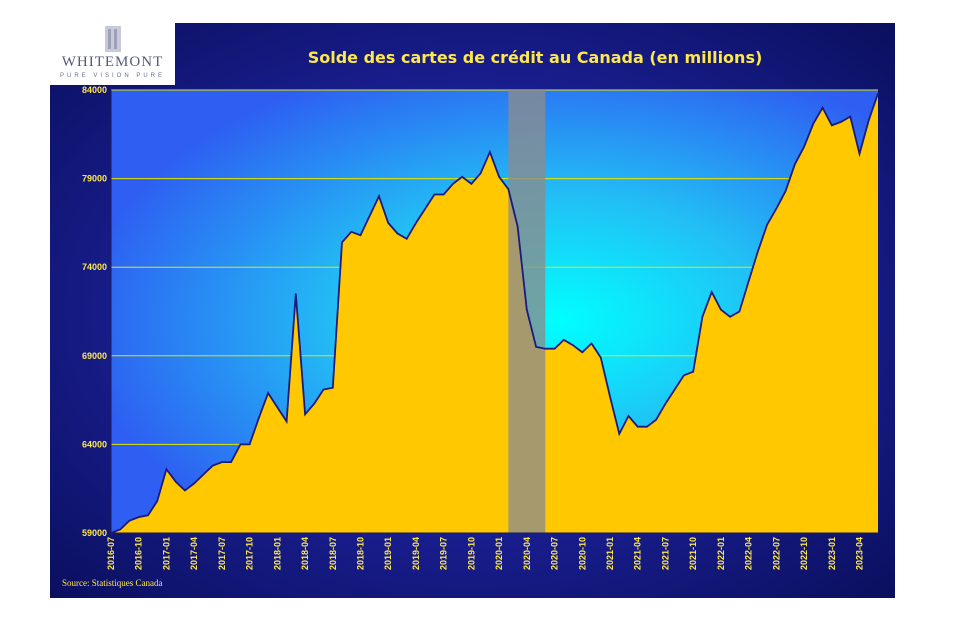 The width and height of the screenshot is (955, 625). Describe the element at coordinates (416, 553) in the screenshot. I see `x-tick-label: 2019-04` at that location.